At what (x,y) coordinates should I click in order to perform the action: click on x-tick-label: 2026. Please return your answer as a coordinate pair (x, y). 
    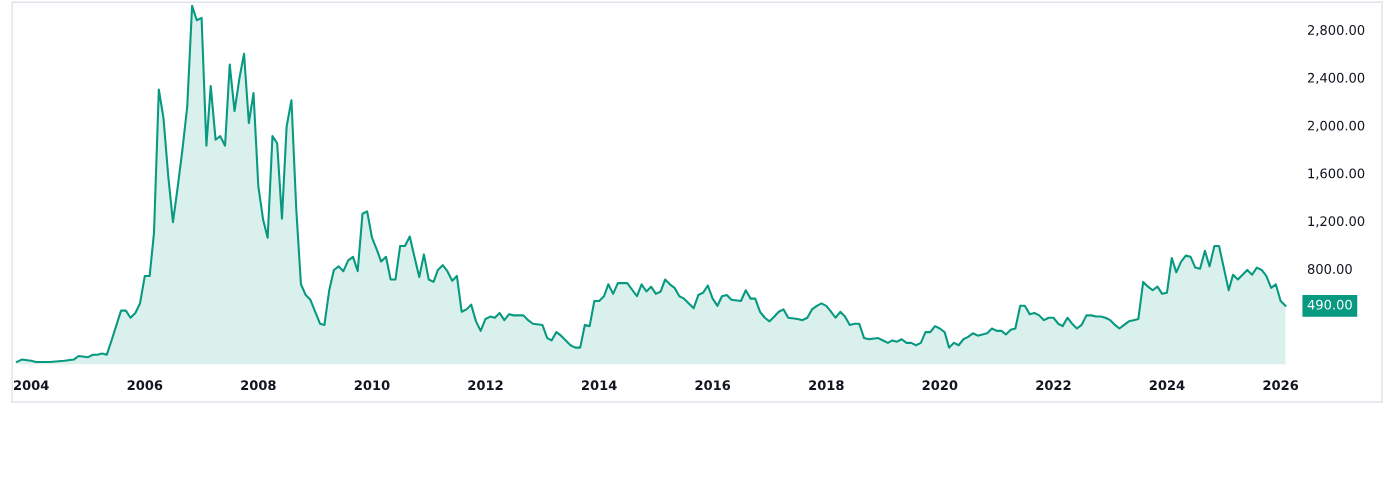
    Looking at the image, I should click on (1281, 385).